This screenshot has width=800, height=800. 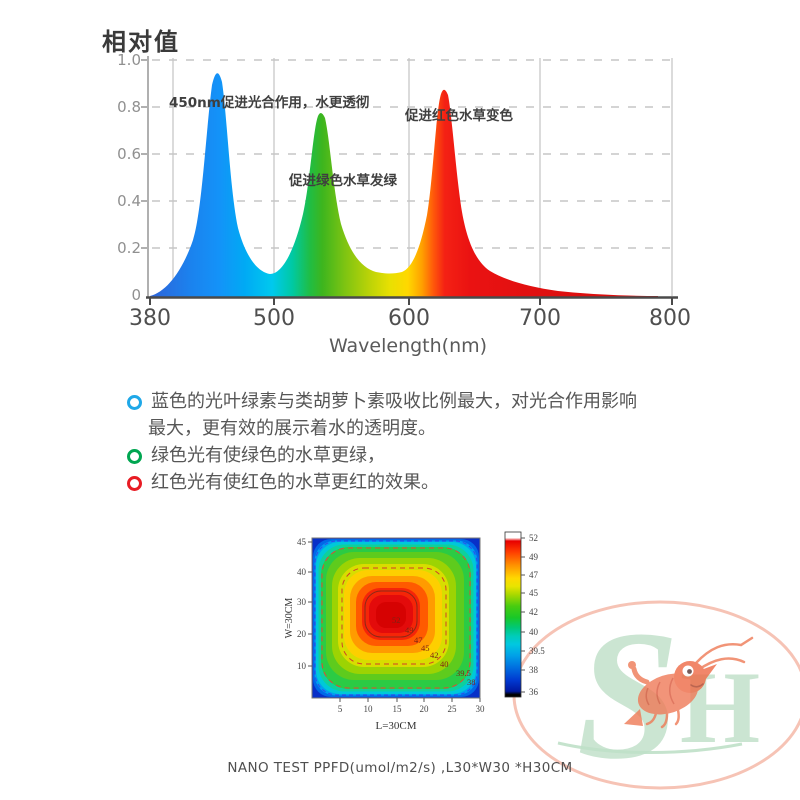 I want to click on contour-label-40: 40, so click(x=444, y=664).